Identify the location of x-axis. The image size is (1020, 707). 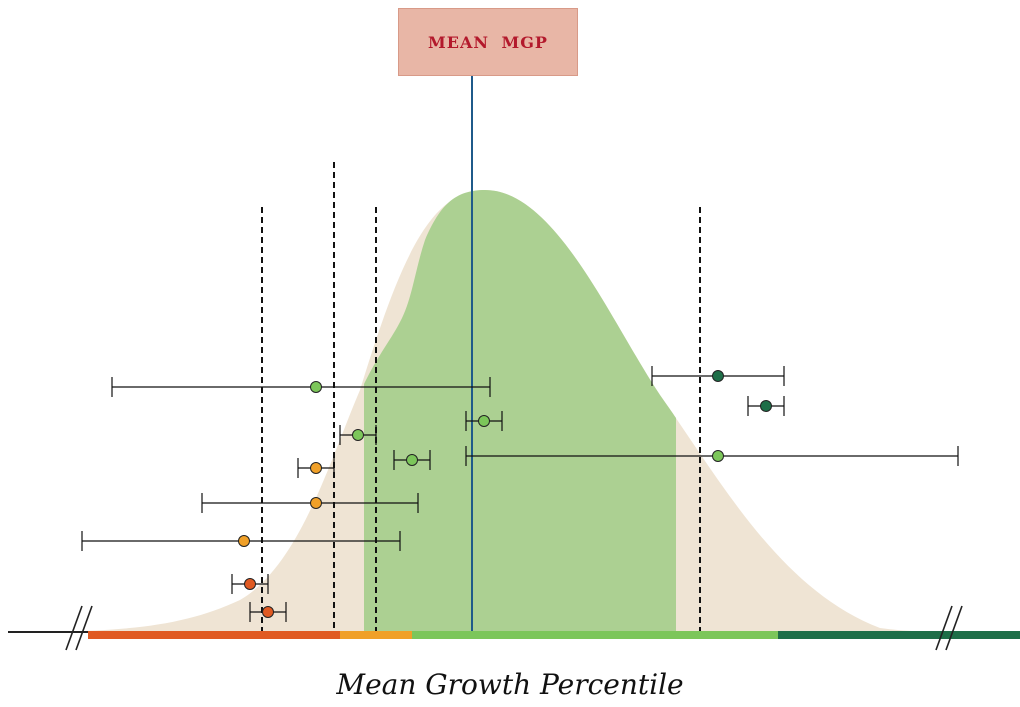
(514, 628).